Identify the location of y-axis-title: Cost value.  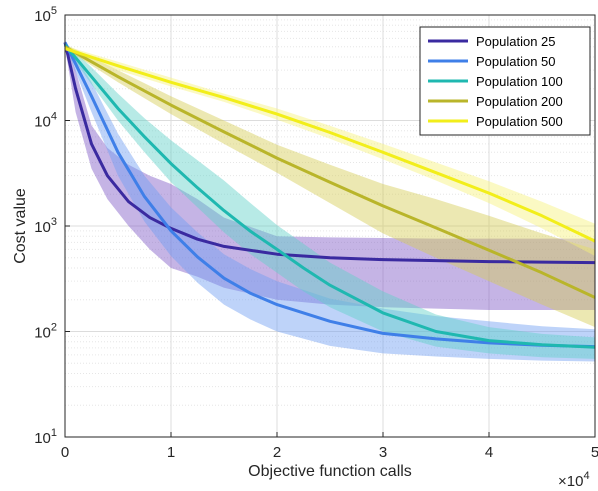
(20, 226).